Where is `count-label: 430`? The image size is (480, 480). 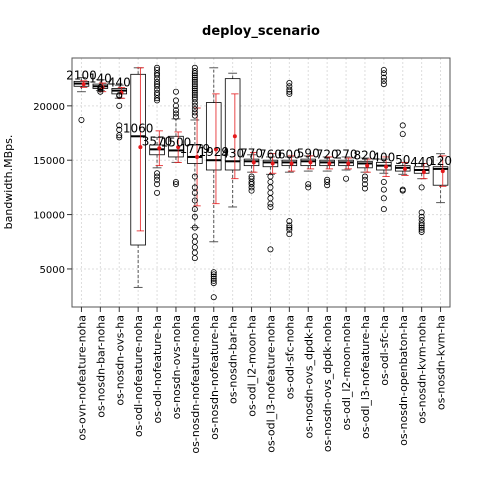 count-label: 430 is located at coordinates (232, 153).